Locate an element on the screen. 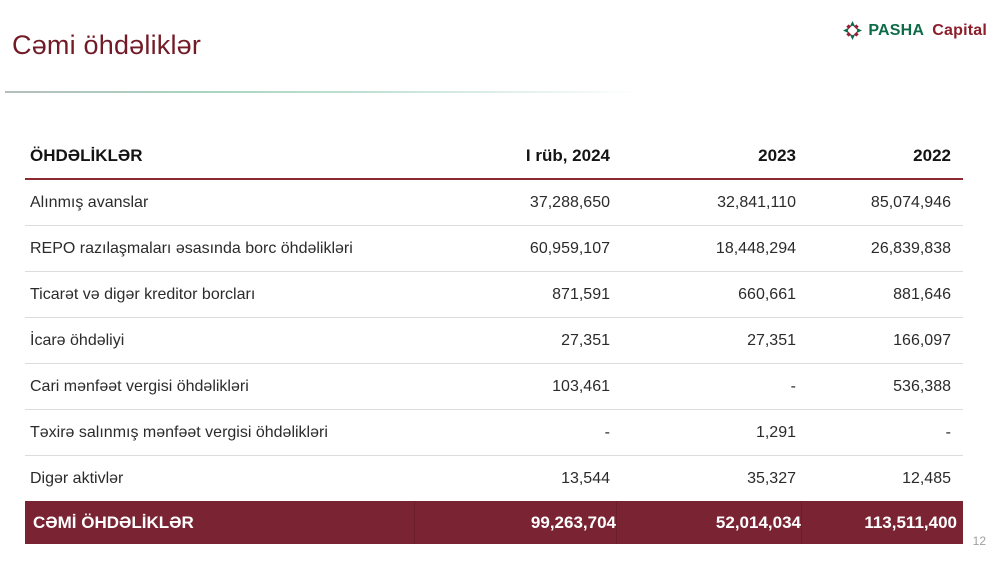 The image size is (1000, 563). row-label: İcarə öhdəliyi is located at coordinates (77, 340).